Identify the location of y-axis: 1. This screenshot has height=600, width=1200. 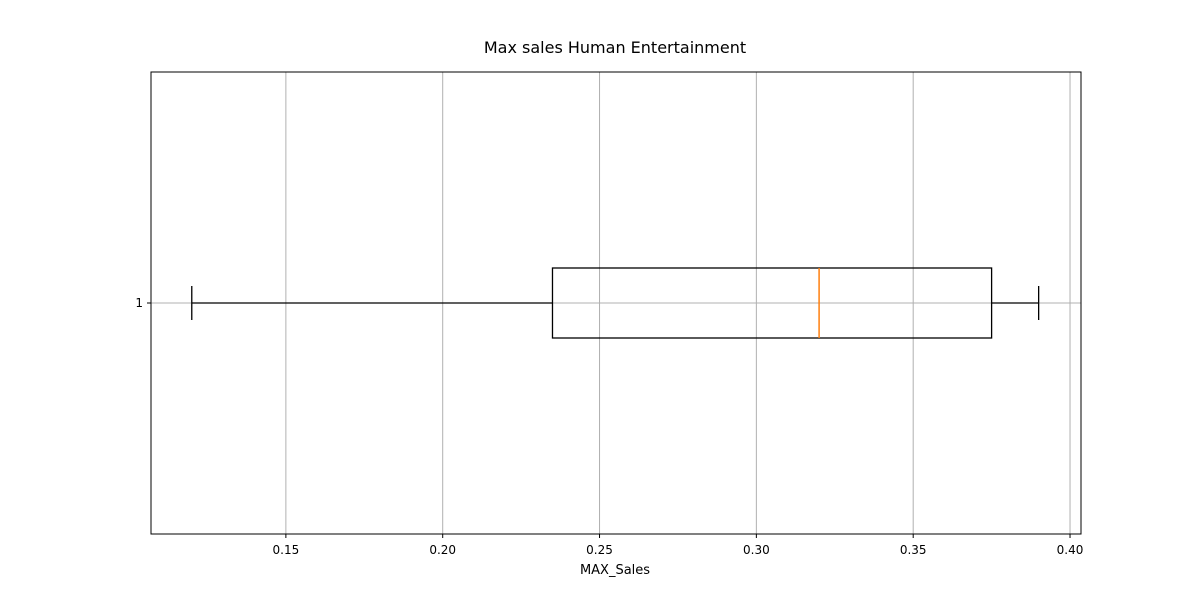
(143, 303).